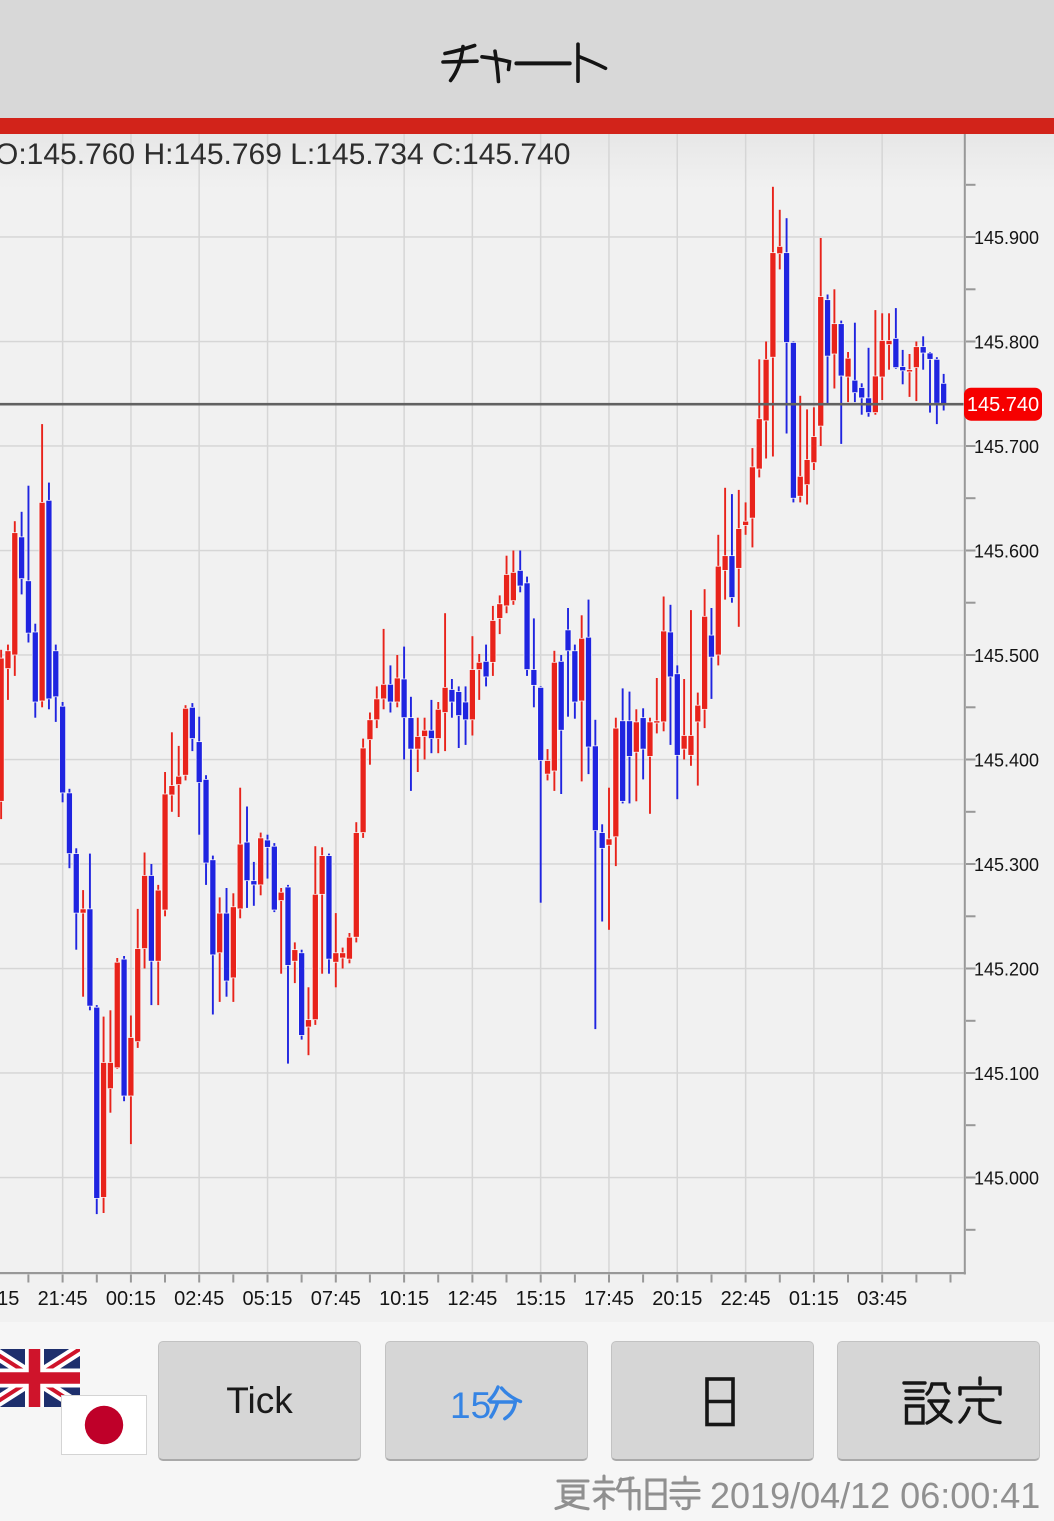 This screenshot has width=1054, height=1521. What do you see at coordinates (470, 1405) in the screenshot?
I see `svg-text: 15` at bounding box center [470, 1405].